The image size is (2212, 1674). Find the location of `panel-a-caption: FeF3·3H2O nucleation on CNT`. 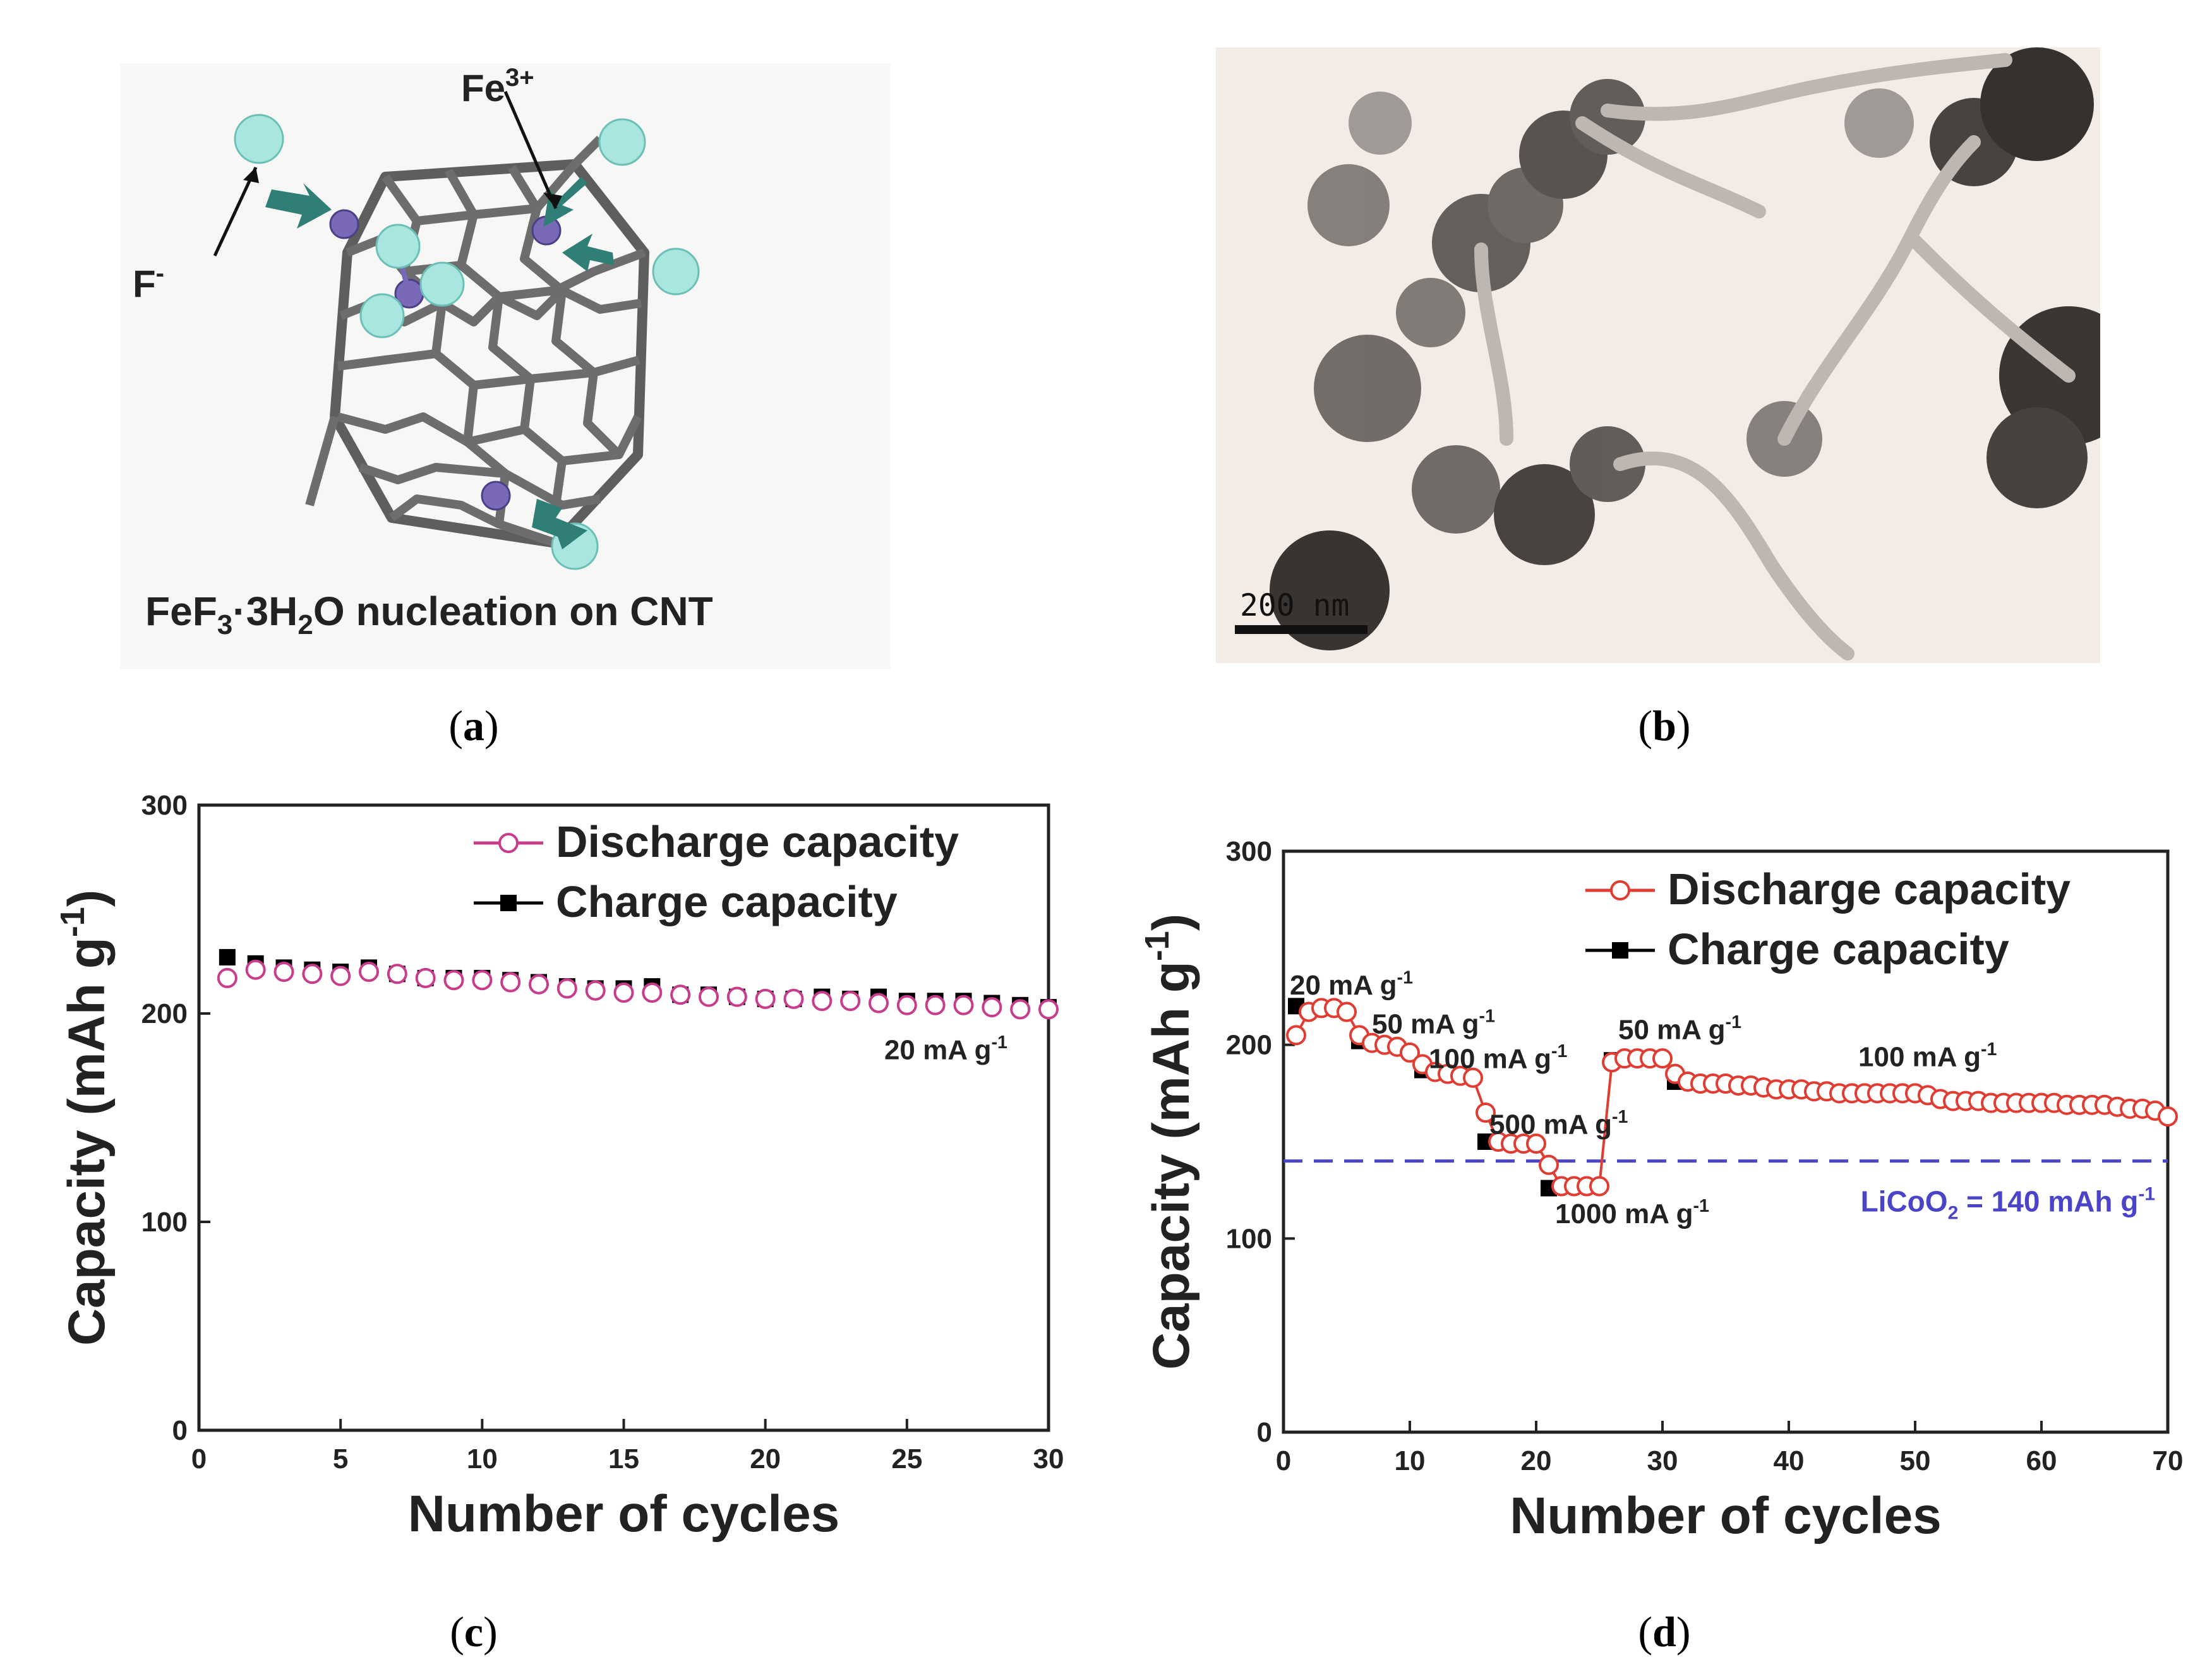

panel-a-caption: FeF3·3H2O nucleation on CNT is located at coordinates (429, 615).